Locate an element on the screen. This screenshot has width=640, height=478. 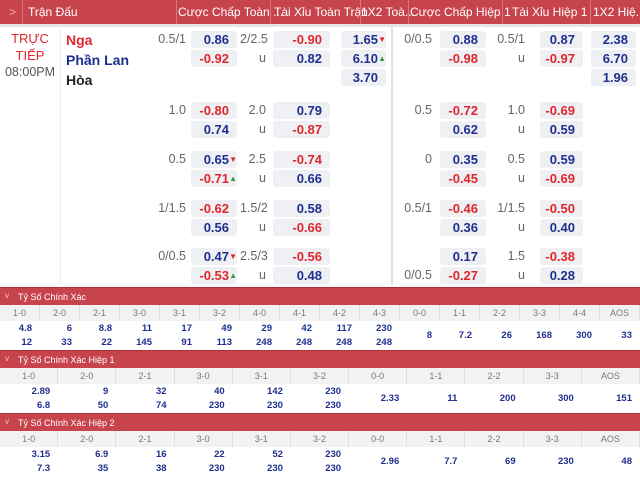
hdp-odds-button: 0.74 is located at coordinates (214, 129).